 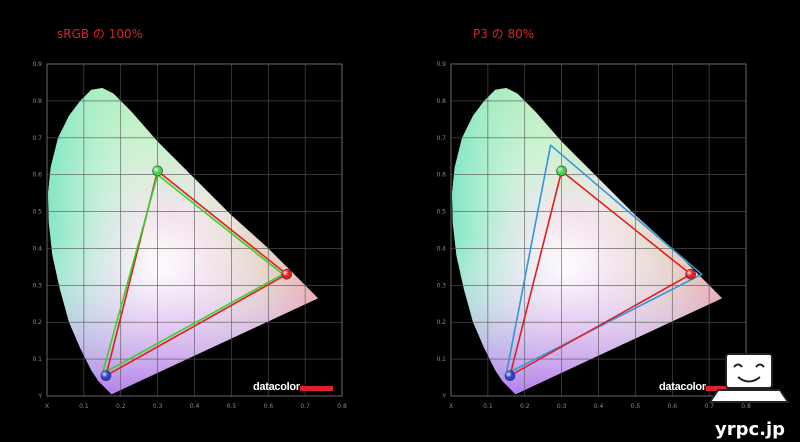 I want to click on chart-title-p3: P3 の 80%, so click(x=504, y=34).